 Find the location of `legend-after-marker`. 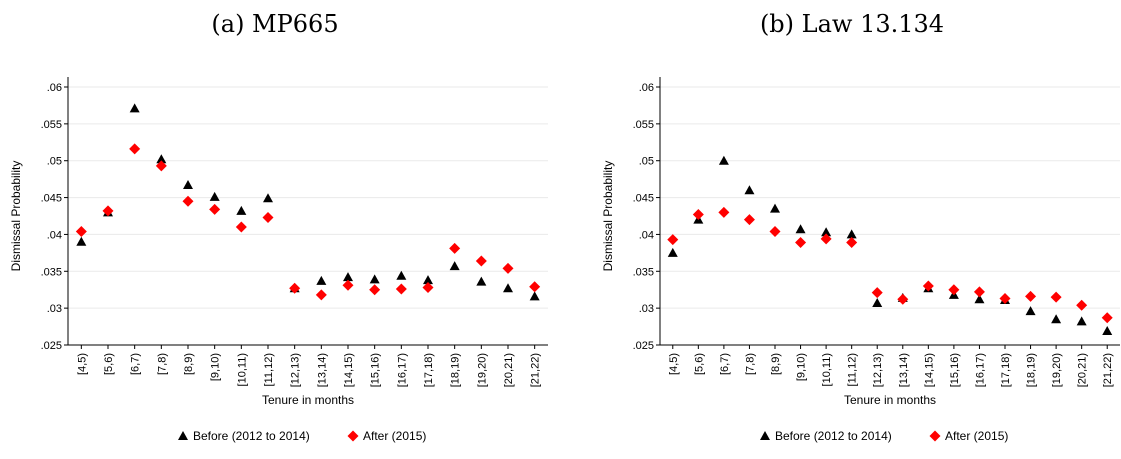

legend-after-marker is located at coordinates (353, 436).